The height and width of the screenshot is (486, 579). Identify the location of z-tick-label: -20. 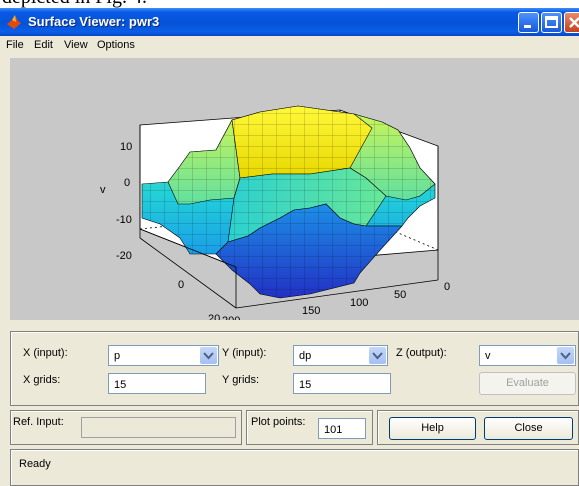
(124, 256).